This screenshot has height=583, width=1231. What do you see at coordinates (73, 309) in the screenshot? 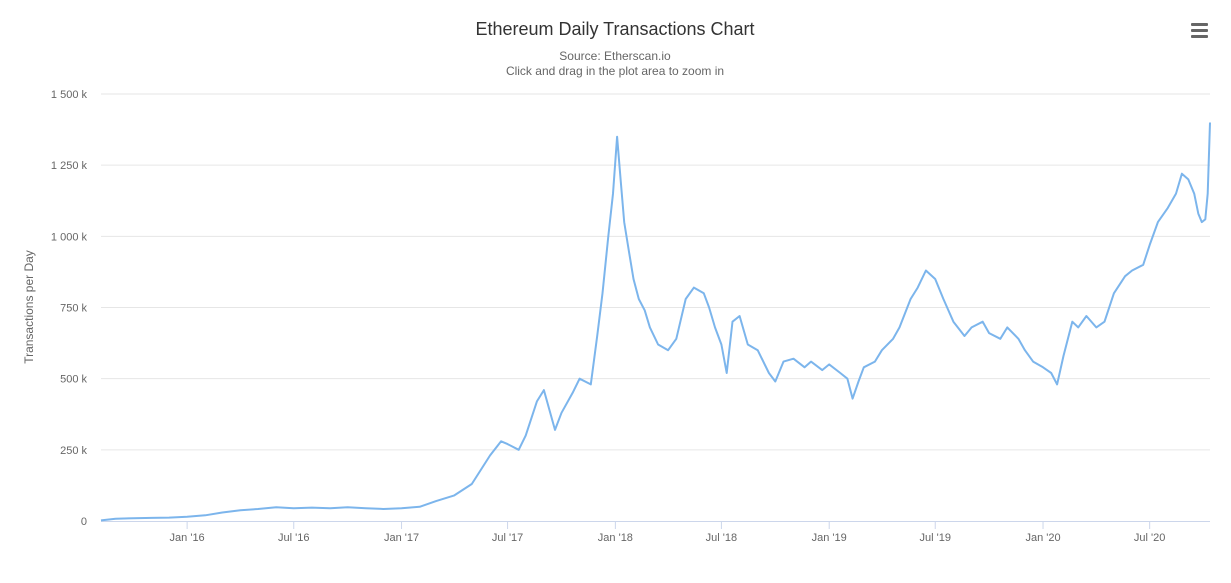
I see `y-tick-label: 750 k` at bounding box center [73, 309].